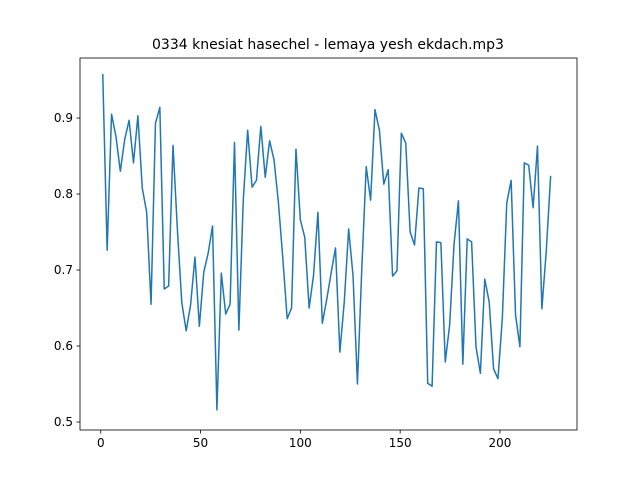  Describe the element at coordinates (63, 422) in the screenshot. I see `y-tick-label: 0.5` at that location.